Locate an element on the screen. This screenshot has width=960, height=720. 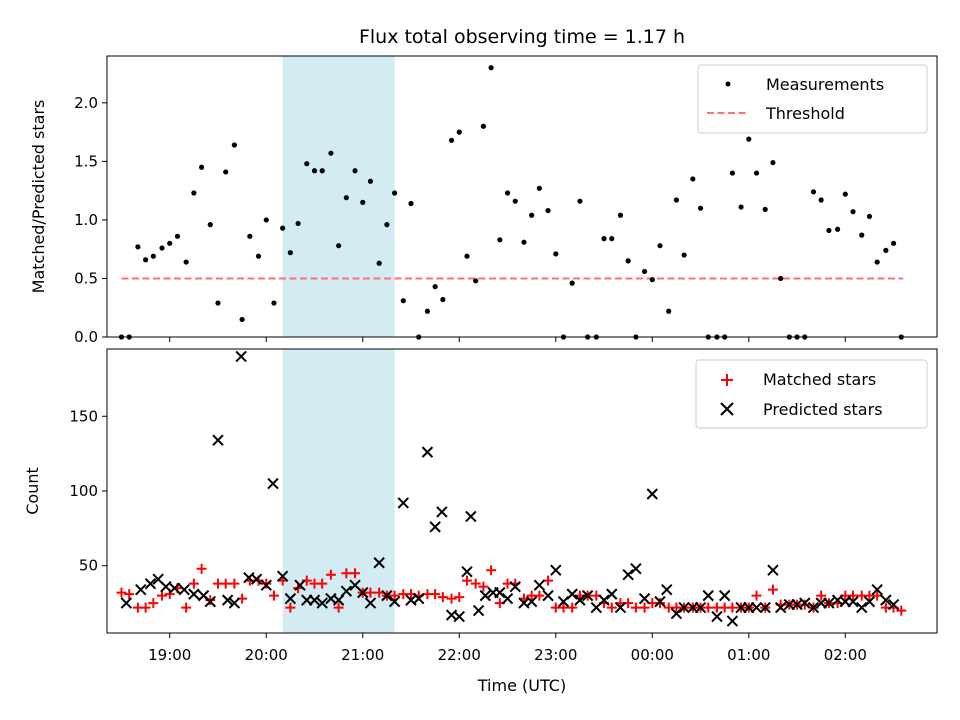
chart-title: Flux total observing time = 1.17 h is located at coordinates (522, 37).